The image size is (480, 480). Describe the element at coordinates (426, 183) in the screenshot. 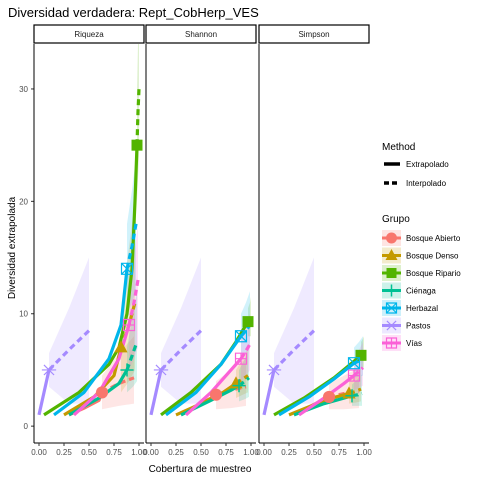

I see `legend-label-interpolado: Interpolado` at that location.